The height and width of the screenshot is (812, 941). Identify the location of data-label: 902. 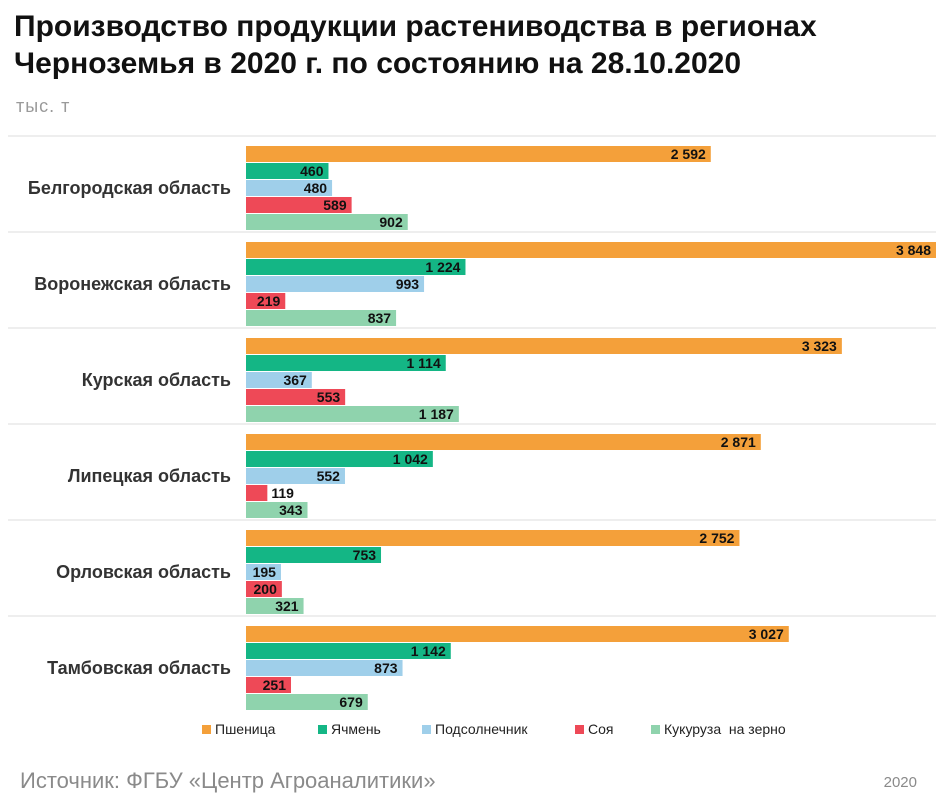
(391, 222).